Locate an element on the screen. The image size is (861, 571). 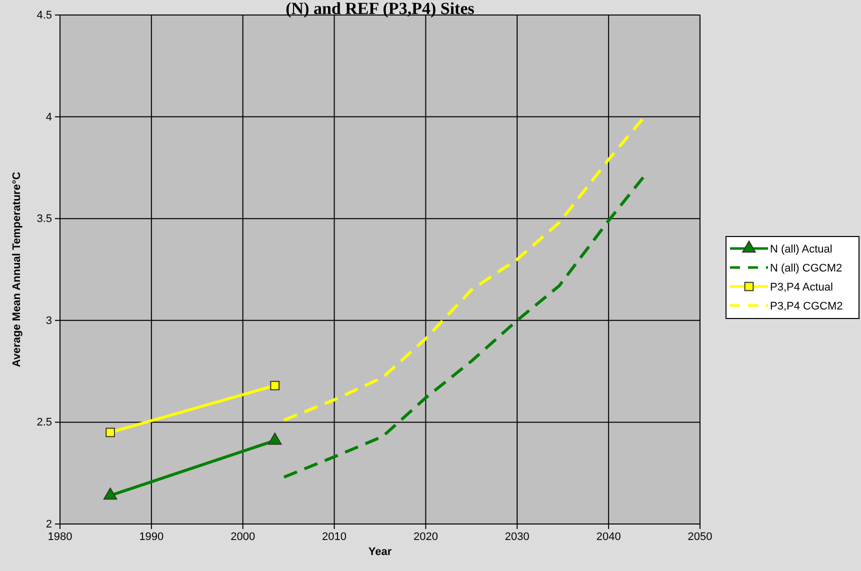
x-tick-label: 2000 is located at coordinates (243, 536).